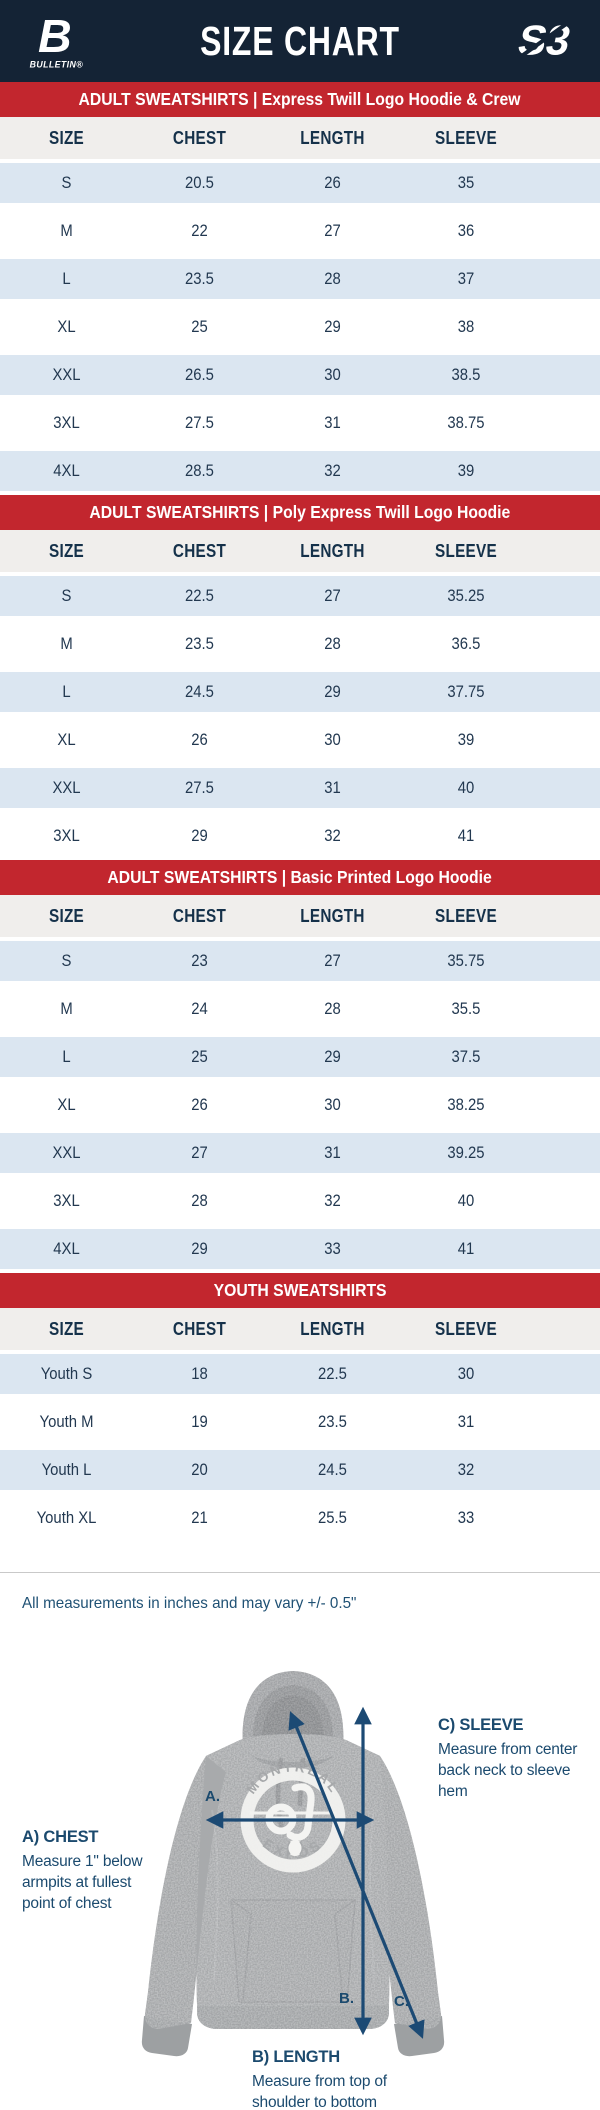  Describe the element at coordinates (66, 422) in the screenshot. I see `table-cell: 3XL` at that location.